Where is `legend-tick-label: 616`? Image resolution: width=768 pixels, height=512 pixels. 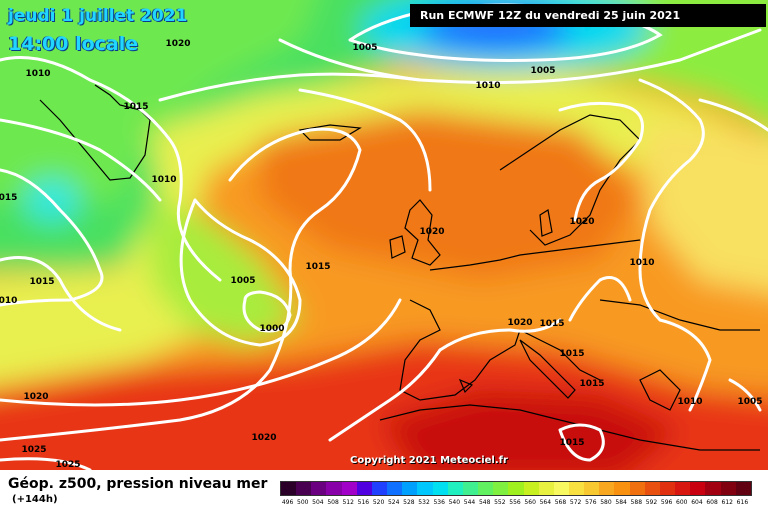
legend-tick-label: 616 is located at coordinates (742, 502).